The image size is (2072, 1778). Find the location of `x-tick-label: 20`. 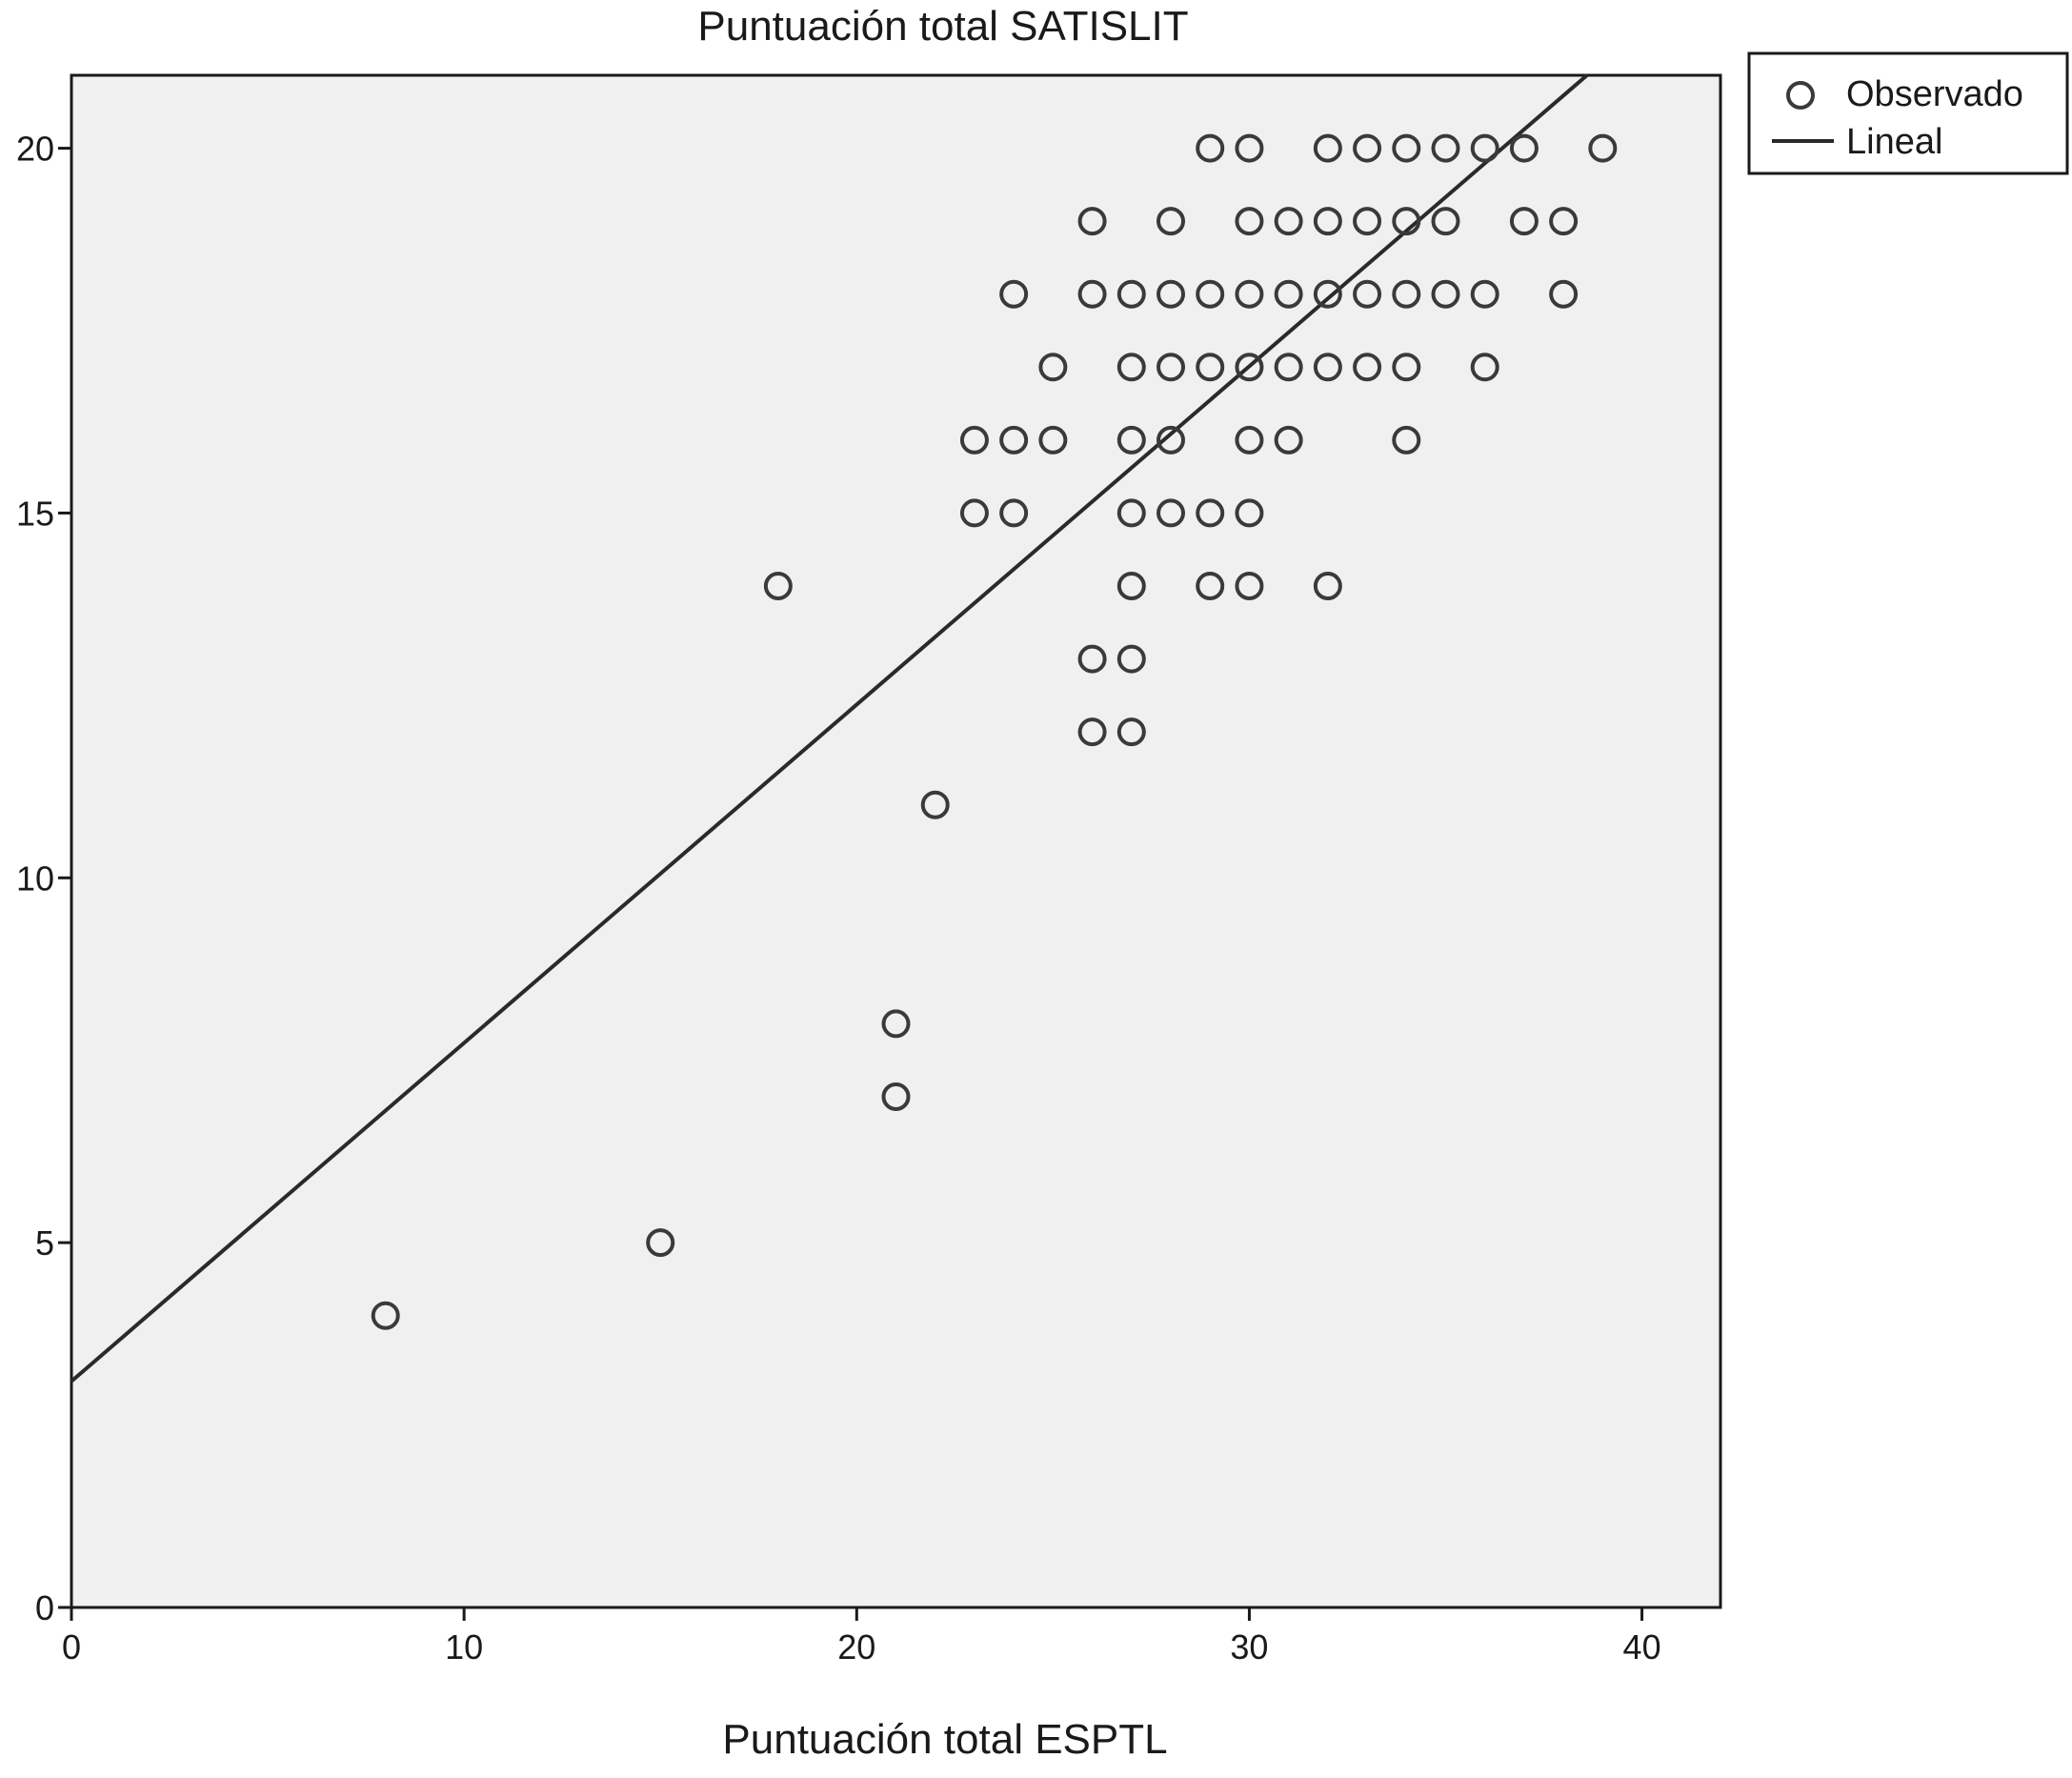

x-tick-label: 20 is located at coordinates (856, 1647).